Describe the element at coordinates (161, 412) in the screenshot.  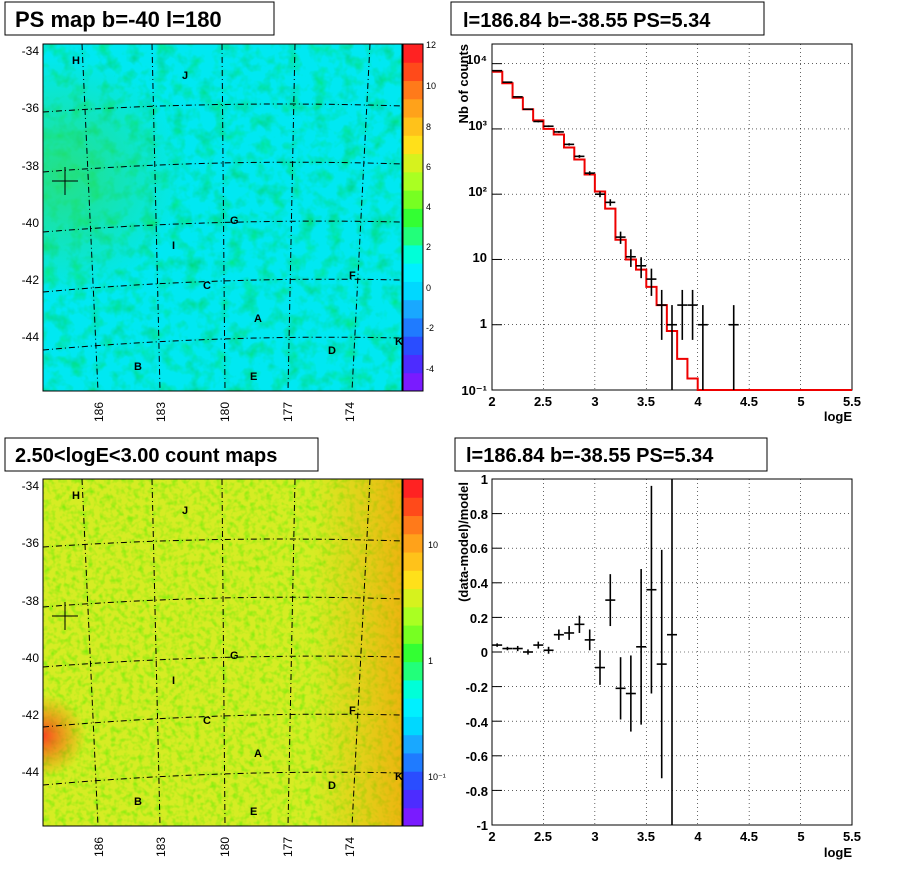
I see `ps-l-tick: 183` at that location.